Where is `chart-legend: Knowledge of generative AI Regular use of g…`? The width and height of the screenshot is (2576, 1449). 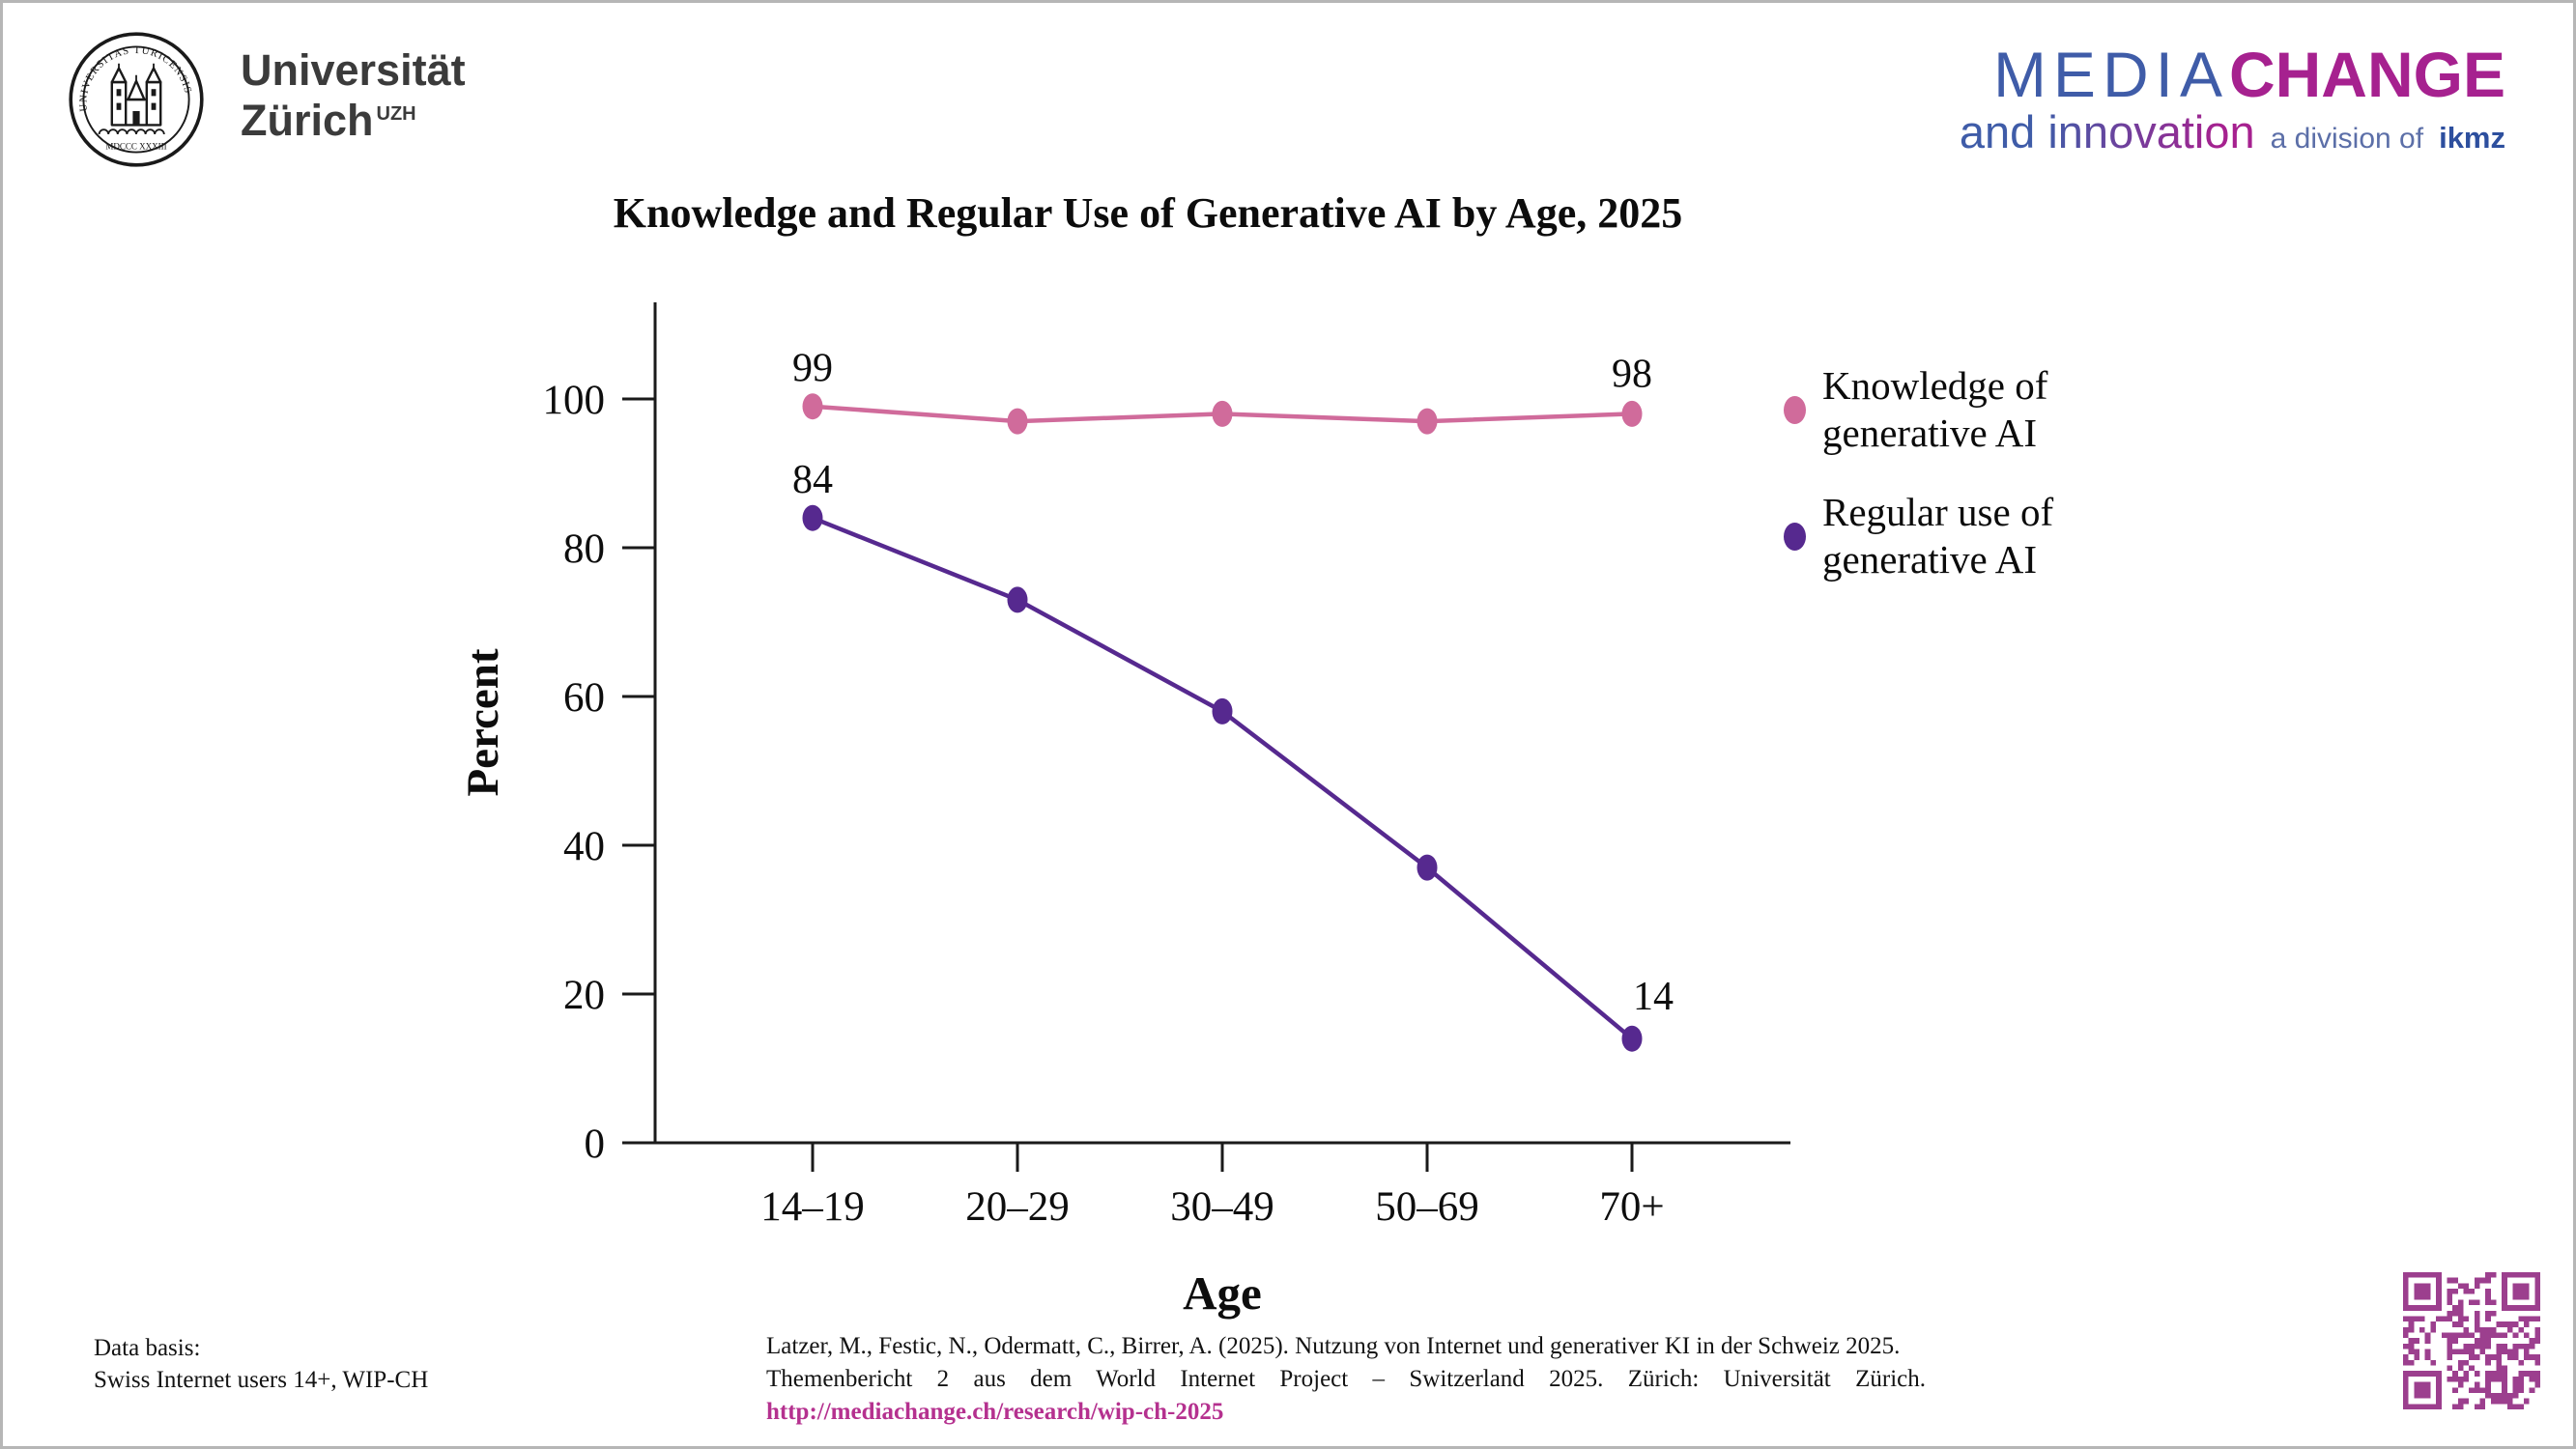 chart-legend: Knowledge of generative AI Regular use of g… is located at coordinates (1919, 488).